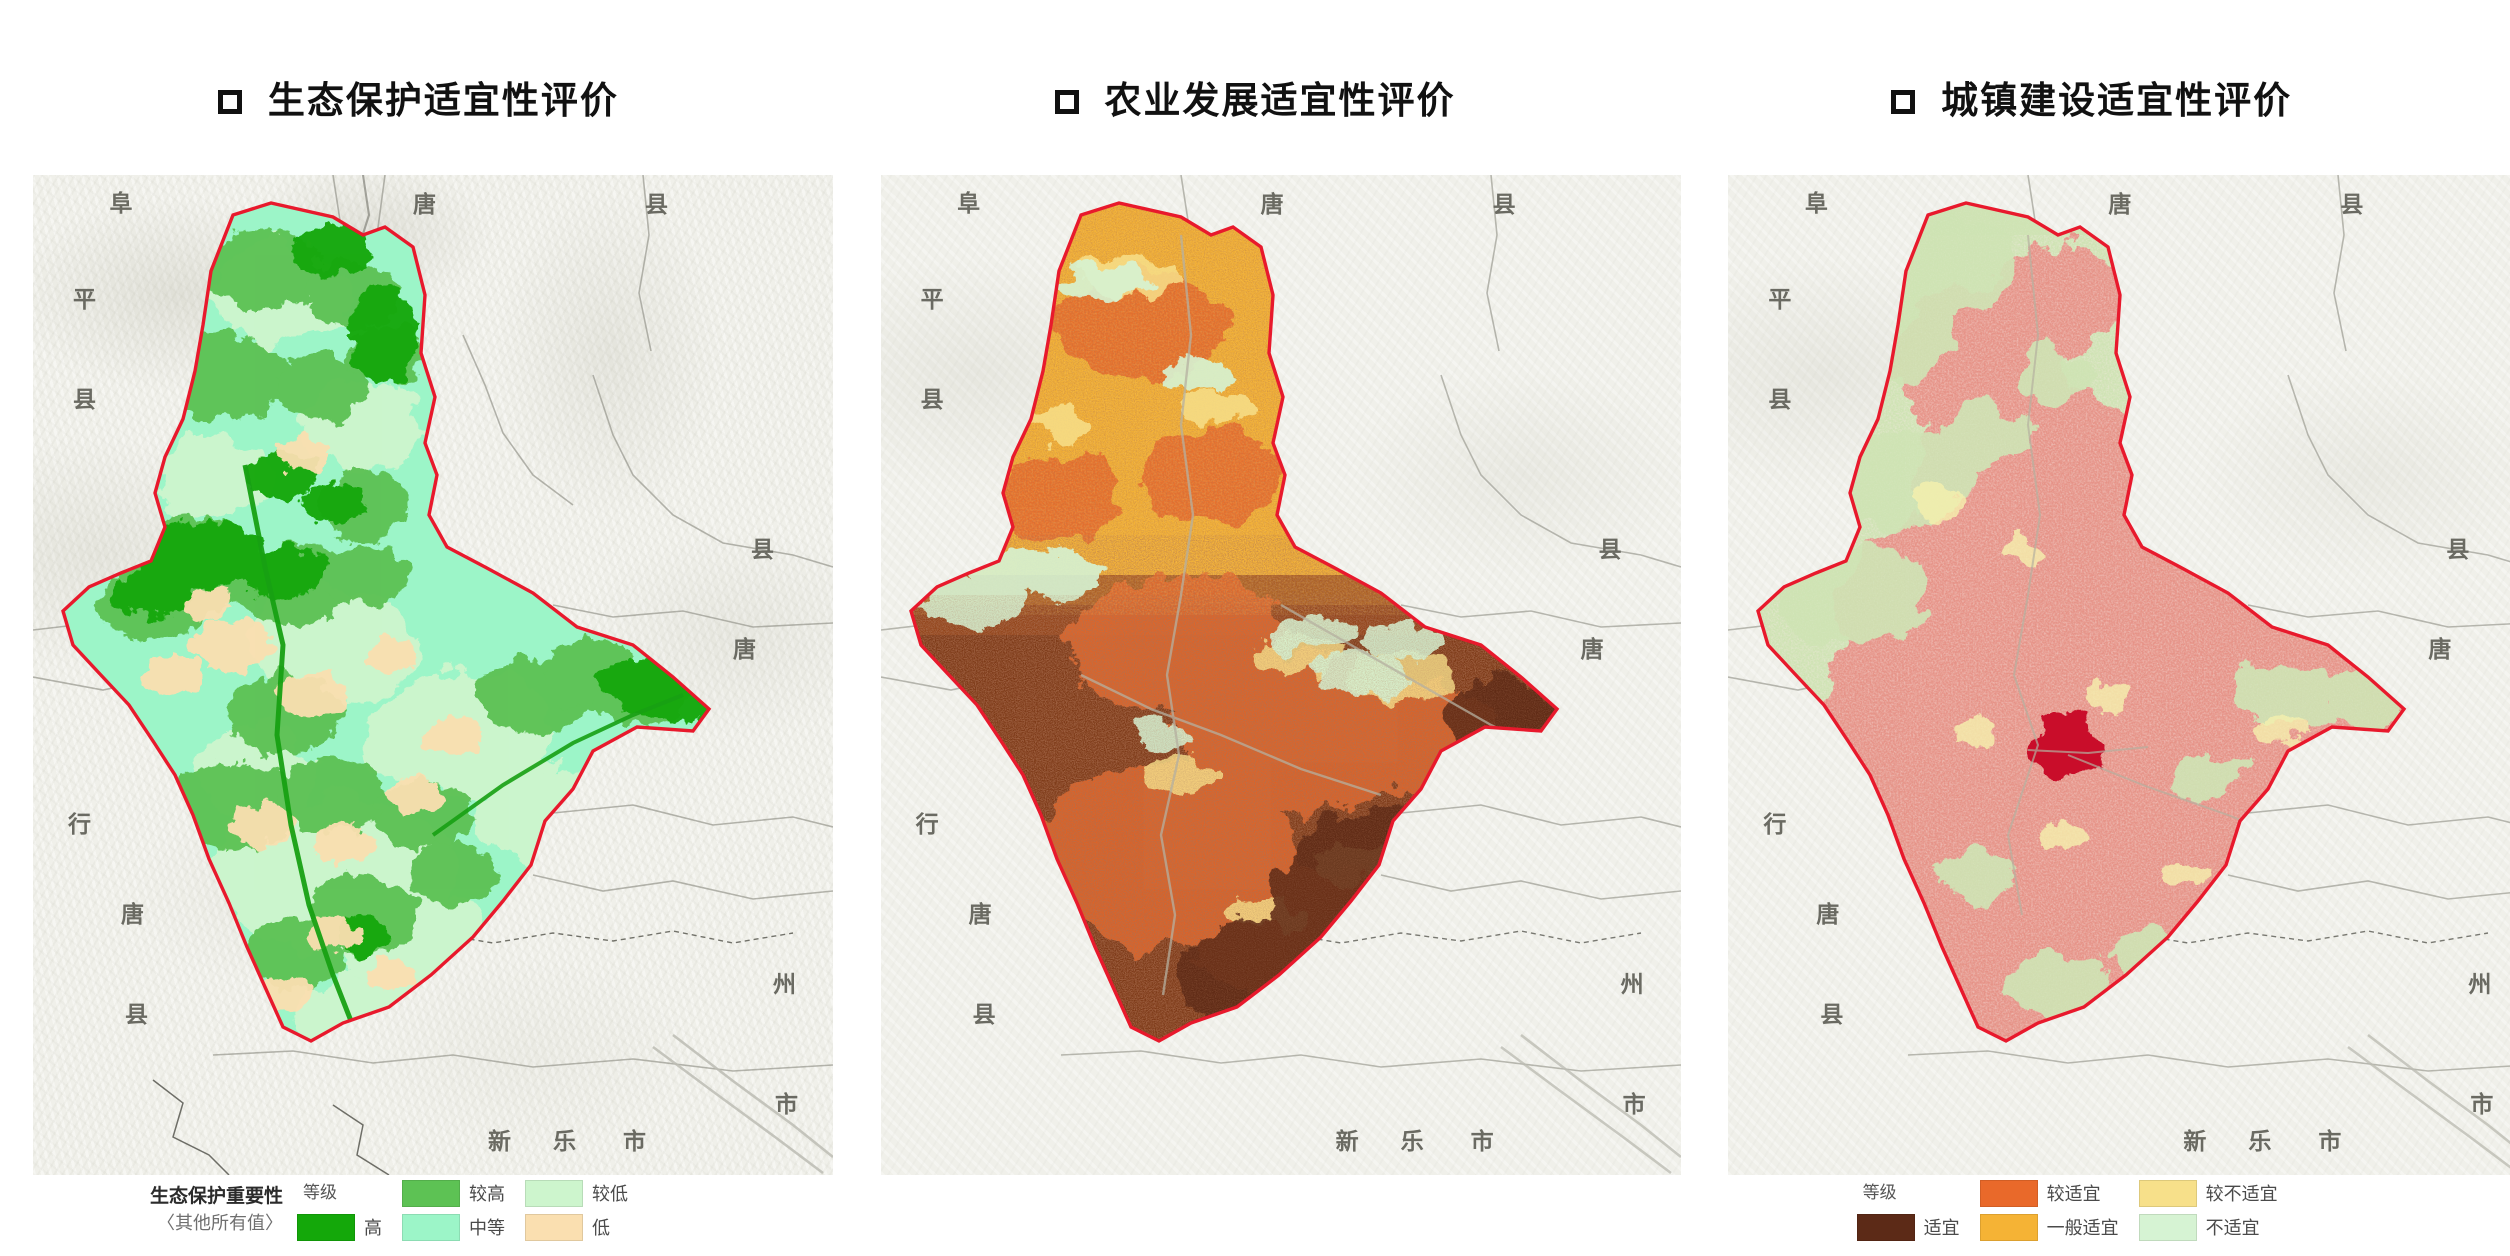  What do you see at coordinates (463, 1193) in the screenshot?
I see `legend-item: 较高` at bounding box center [463, 1193].